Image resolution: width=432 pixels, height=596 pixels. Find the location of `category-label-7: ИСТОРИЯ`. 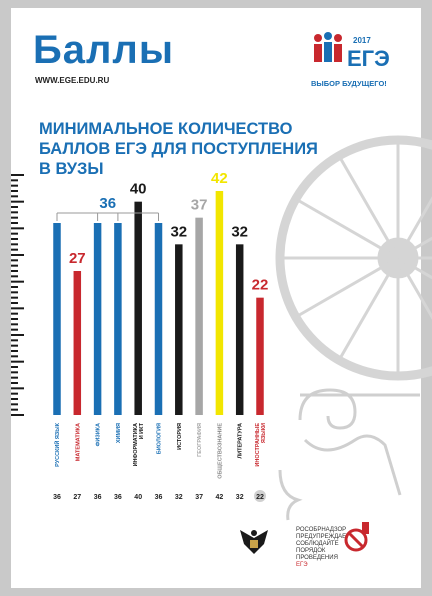

category-label-7: ИСТОРИЯ is located at coordinates (180, 436).